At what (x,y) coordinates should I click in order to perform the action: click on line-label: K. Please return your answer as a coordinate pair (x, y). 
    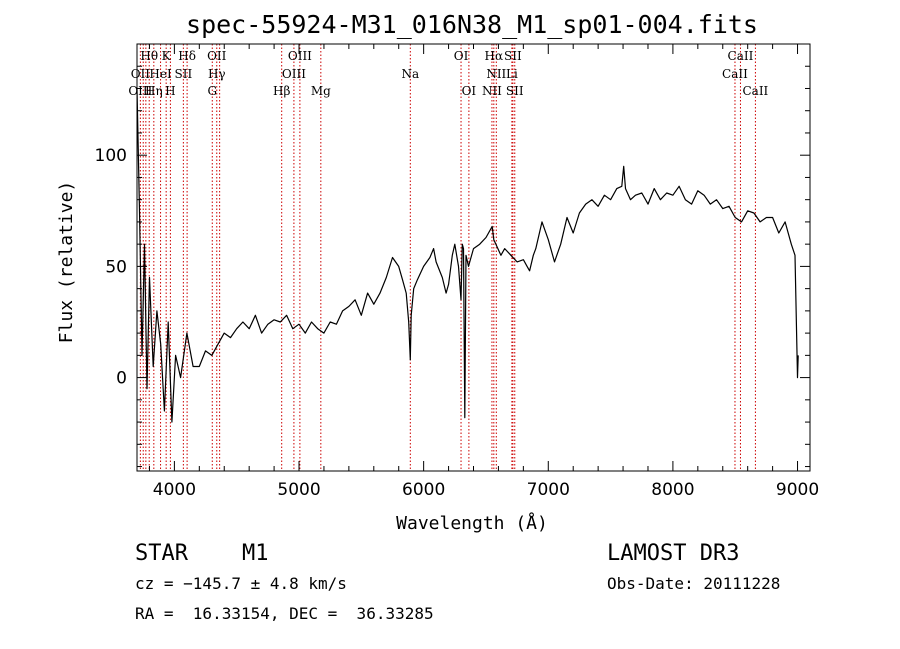
    Looking at the image, I should click on (167, 56).